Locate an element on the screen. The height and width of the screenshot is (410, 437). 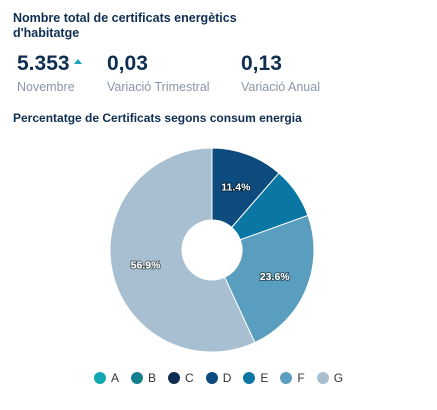
stat-quarterly: 0,03 Variació Trimestral is located at coordinates (158, 73).